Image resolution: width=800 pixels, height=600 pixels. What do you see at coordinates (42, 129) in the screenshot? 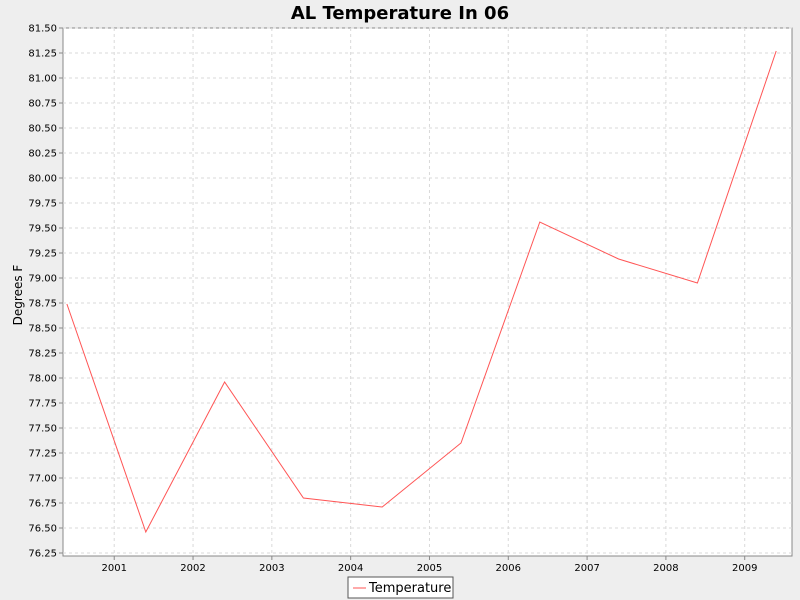
I see `y-tick-label: 80.50` at bounding box center [42, 129].